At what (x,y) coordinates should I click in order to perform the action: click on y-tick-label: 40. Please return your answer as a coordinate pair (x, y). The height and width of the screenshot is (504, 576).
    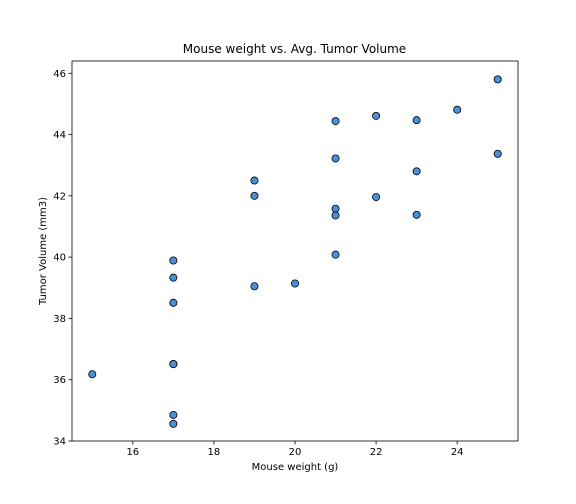
    Looking at the image, I should click on (59, 258).